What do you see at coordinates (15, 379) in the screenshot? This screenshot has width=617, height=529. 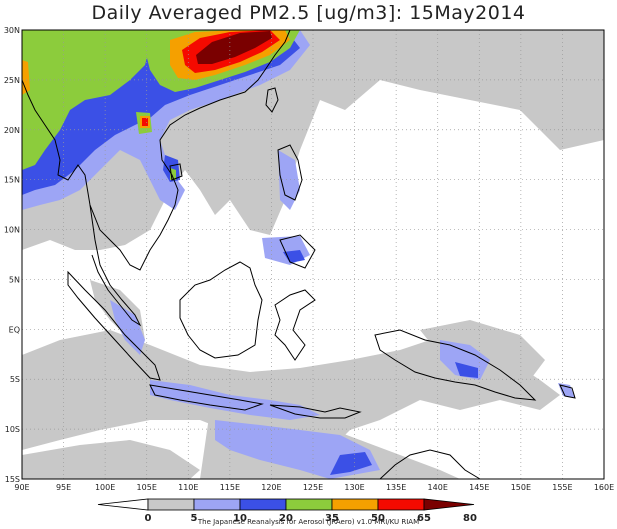 I see `lat-tick-label: 5S` at bounding box center [15, 379].